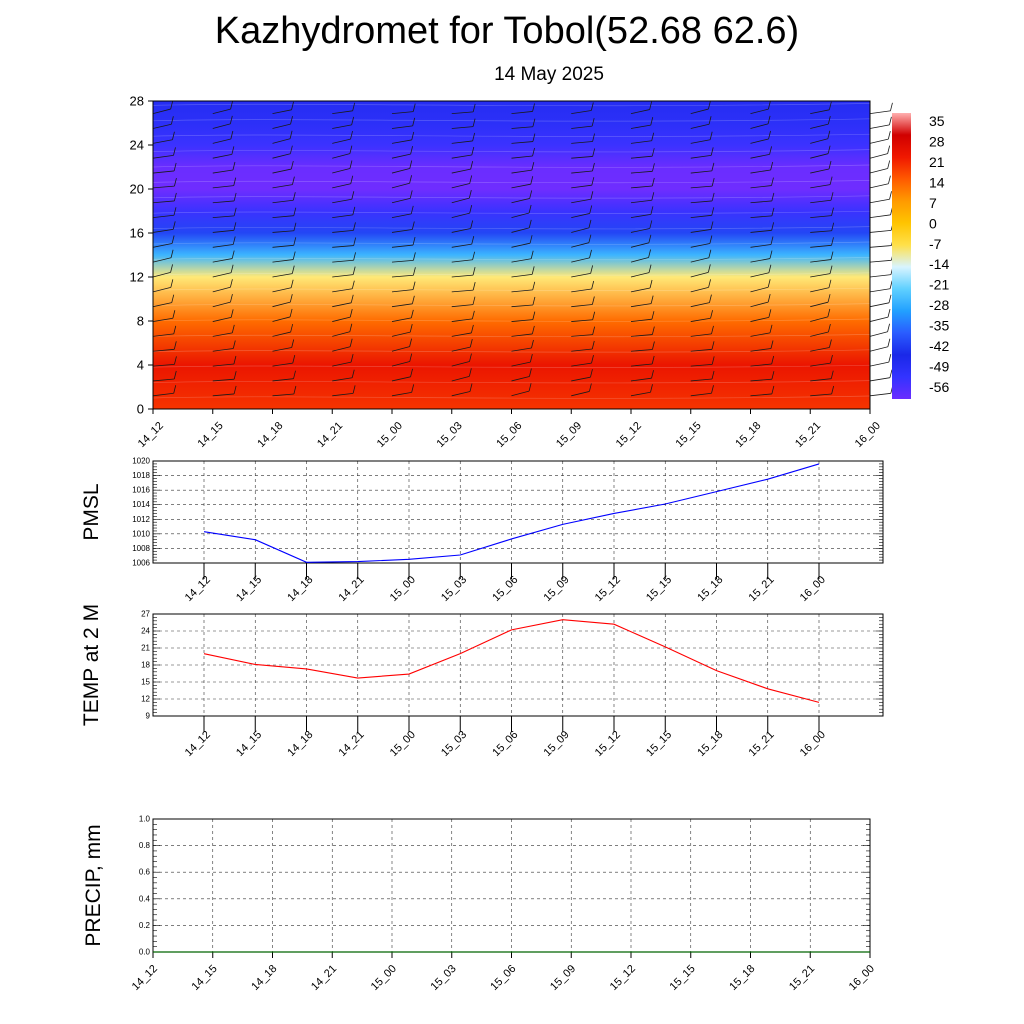 The width and height of the screenshot is (1024, 1024). I want to click on x-tick-label: 14_15, so click(205, 978).